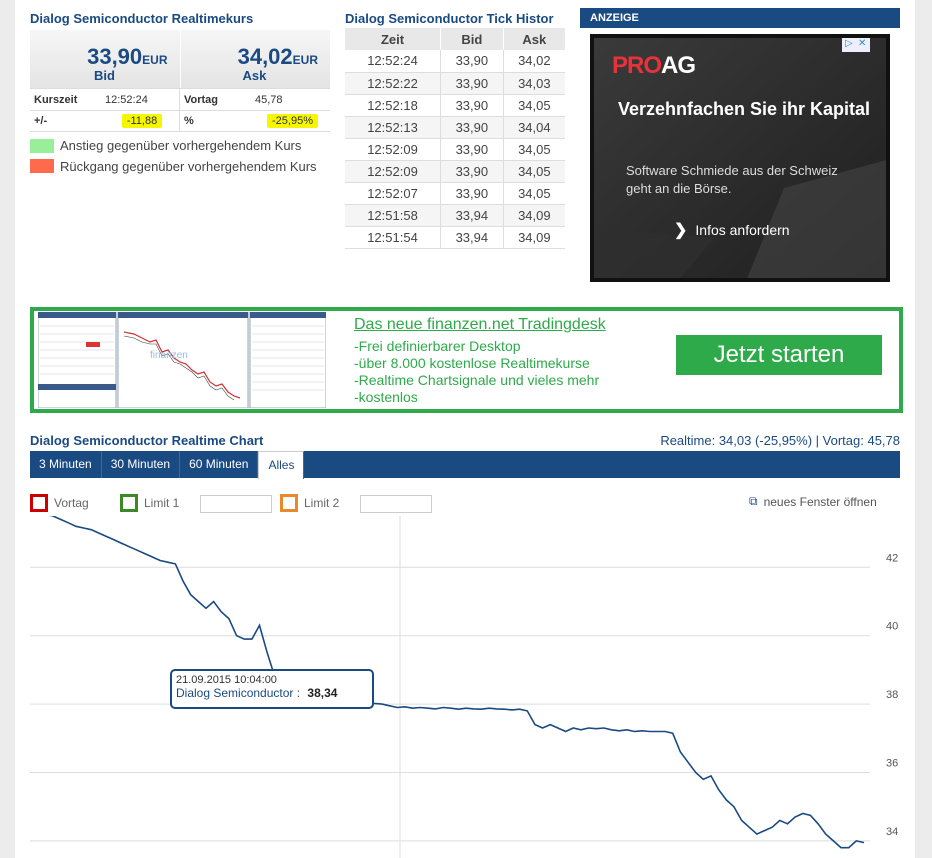 The width and height of the screenshot is (932, 858). Describe the element at coordinates (289, 503) in the screenshot. I see `limit2-checkbox` at that location.